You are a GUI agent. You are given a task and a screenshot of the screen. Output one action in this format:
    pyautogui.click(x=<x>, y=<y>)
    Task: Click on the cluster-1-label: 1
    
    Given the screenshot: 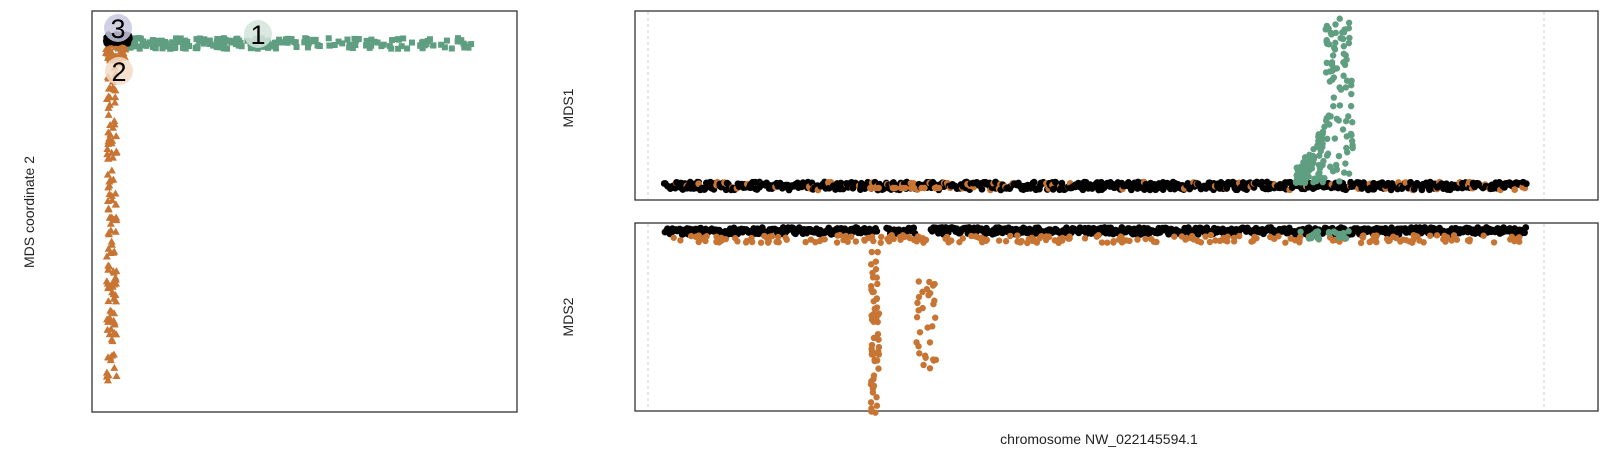 What is the action you would take?
    pyautogui.click(x=257, y=35)
    